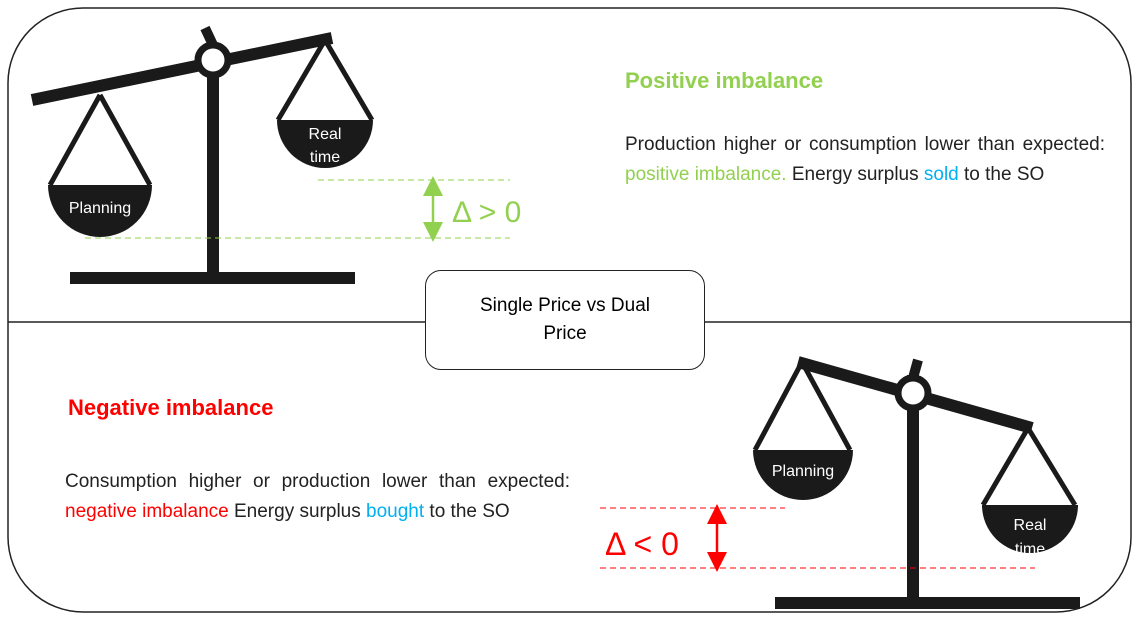 This screenshot has height=622, width=1139. I want to click on text: bought, so click(395, 511).